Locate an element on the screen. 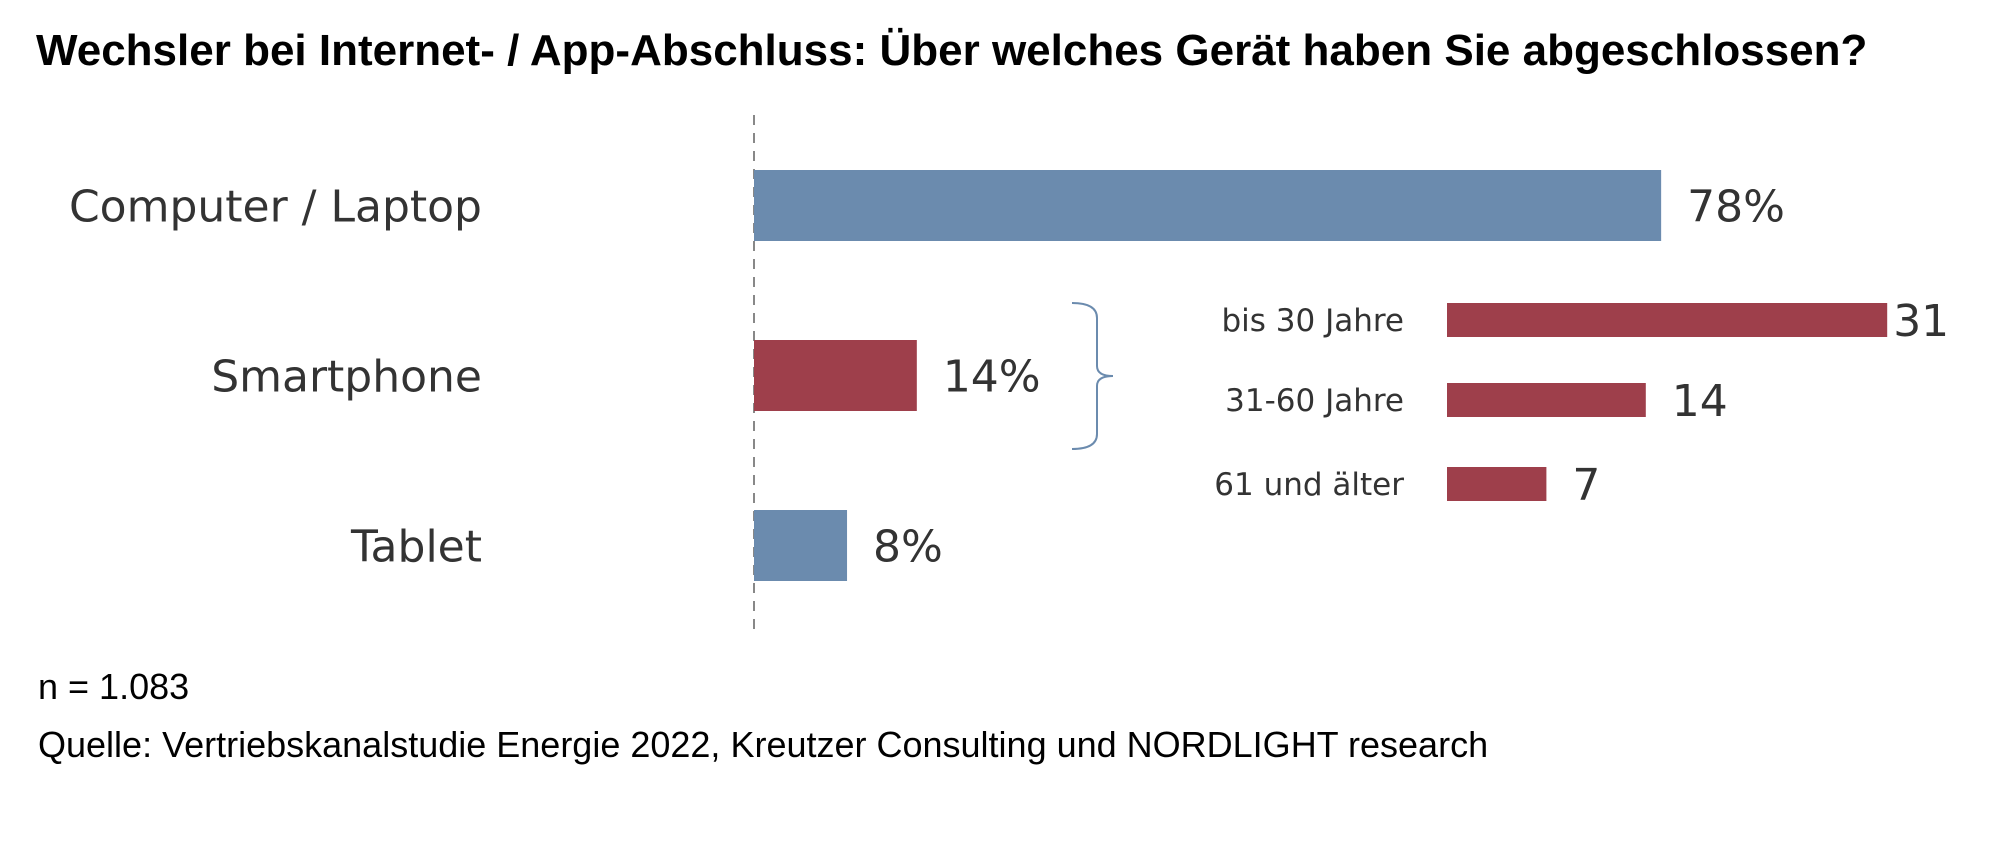 Image resolution: width=2000 pixels, height=849 pixels. age-group-label: 61 und älter is located at coordinates (1309, 485).